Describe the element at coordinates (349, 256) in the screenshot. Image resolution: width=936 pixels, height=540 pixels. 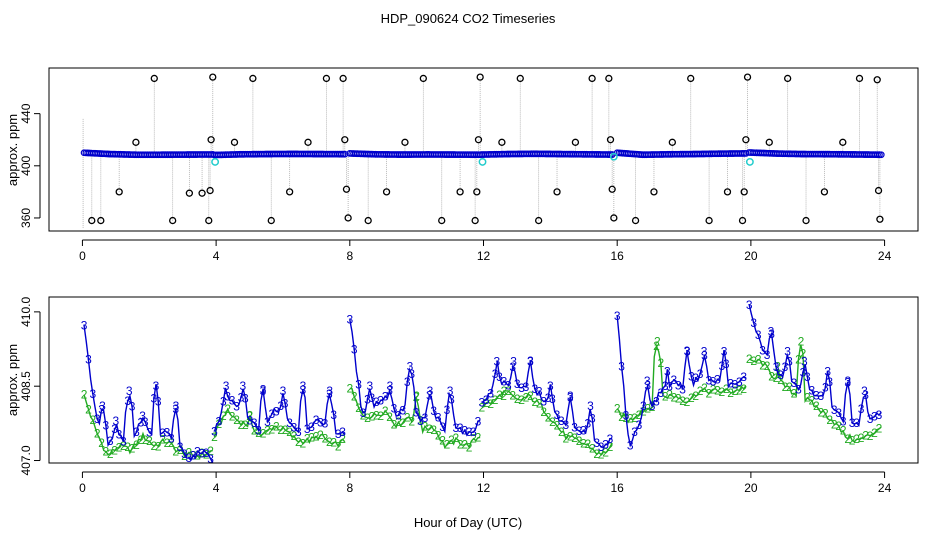
I see `top-x-tick-label: 8` at that location.